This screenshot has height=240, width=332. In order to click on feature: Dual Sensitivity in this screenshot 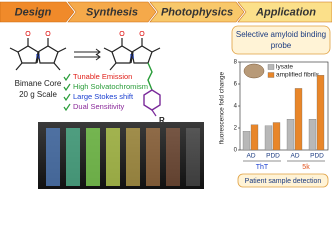, I will do `click(99, 106)`.